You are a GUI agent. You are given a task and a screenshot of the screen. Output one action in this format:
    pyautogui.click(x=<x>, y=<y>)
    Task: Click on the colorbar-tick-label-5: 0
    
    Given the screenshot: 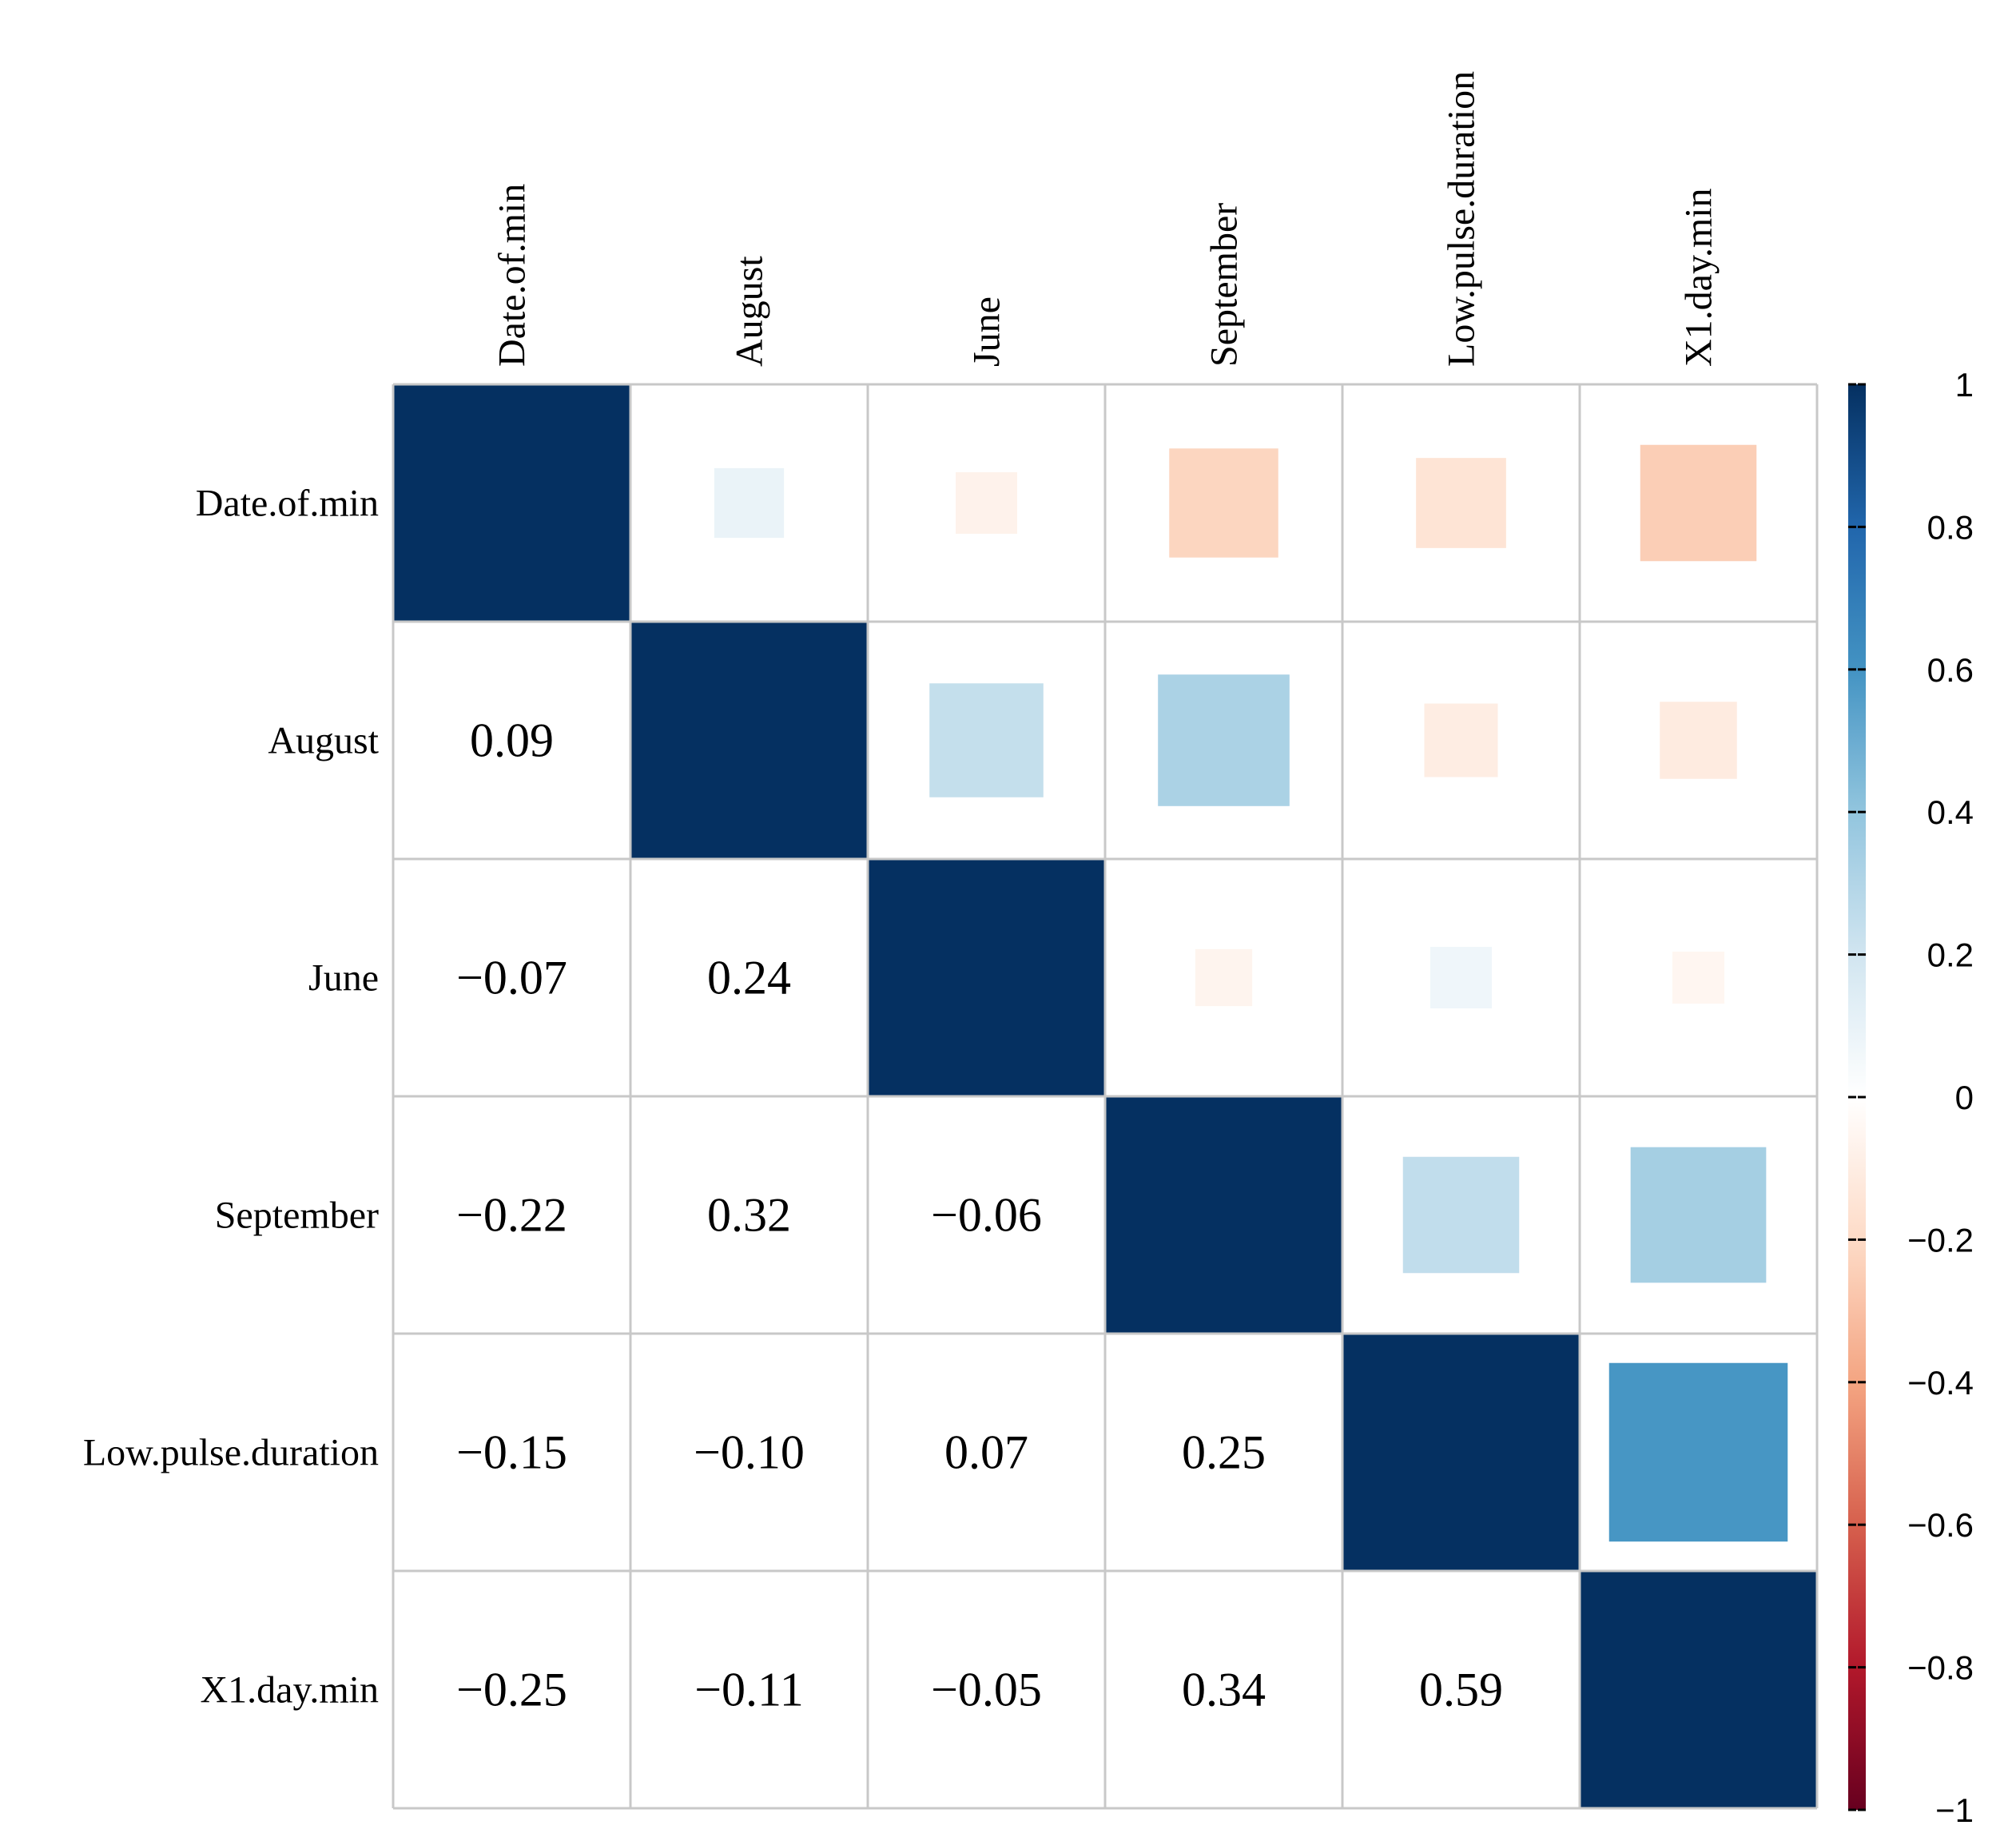 What is the action you would take?
    pyautogui.click(x=1965, y=1097)
    